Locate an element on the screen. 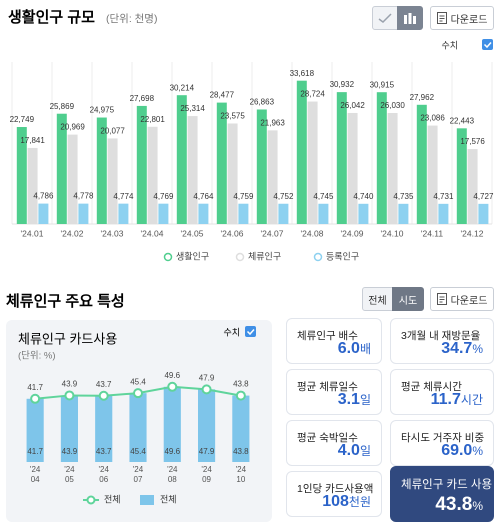 The height and width of the screenshot is (524, 500). value-label: 26,863 is located at coordinates (262, 102).